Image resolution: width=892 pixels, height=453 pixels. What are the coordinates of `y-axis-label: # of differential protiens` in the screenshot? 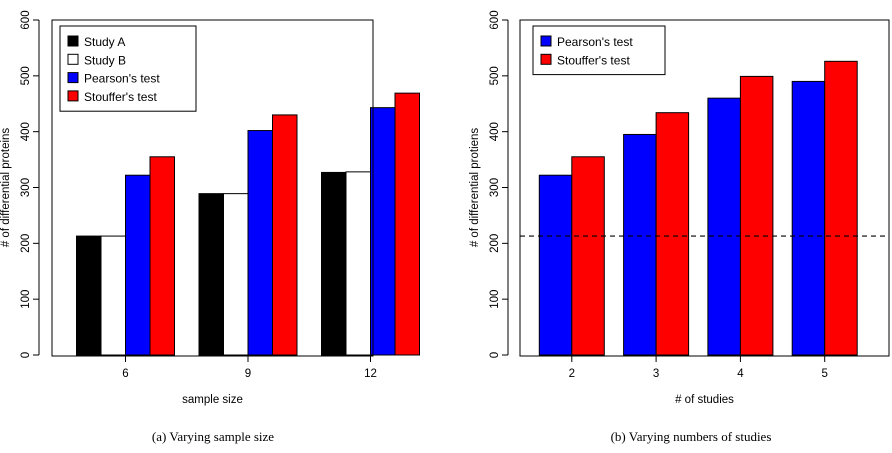 It's located at (475, 188).